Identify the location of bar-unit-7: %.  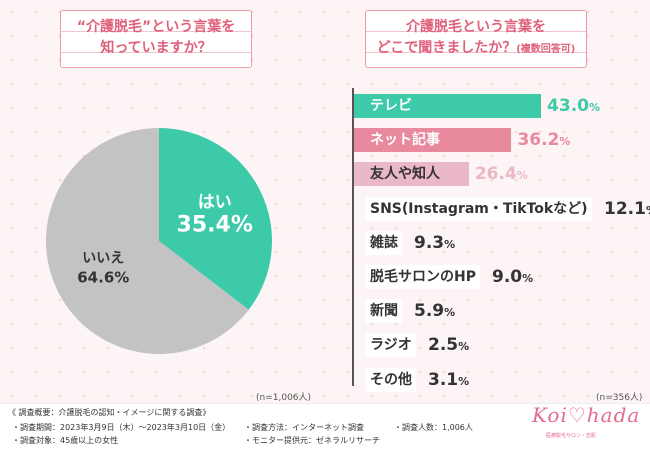
(464, 347).